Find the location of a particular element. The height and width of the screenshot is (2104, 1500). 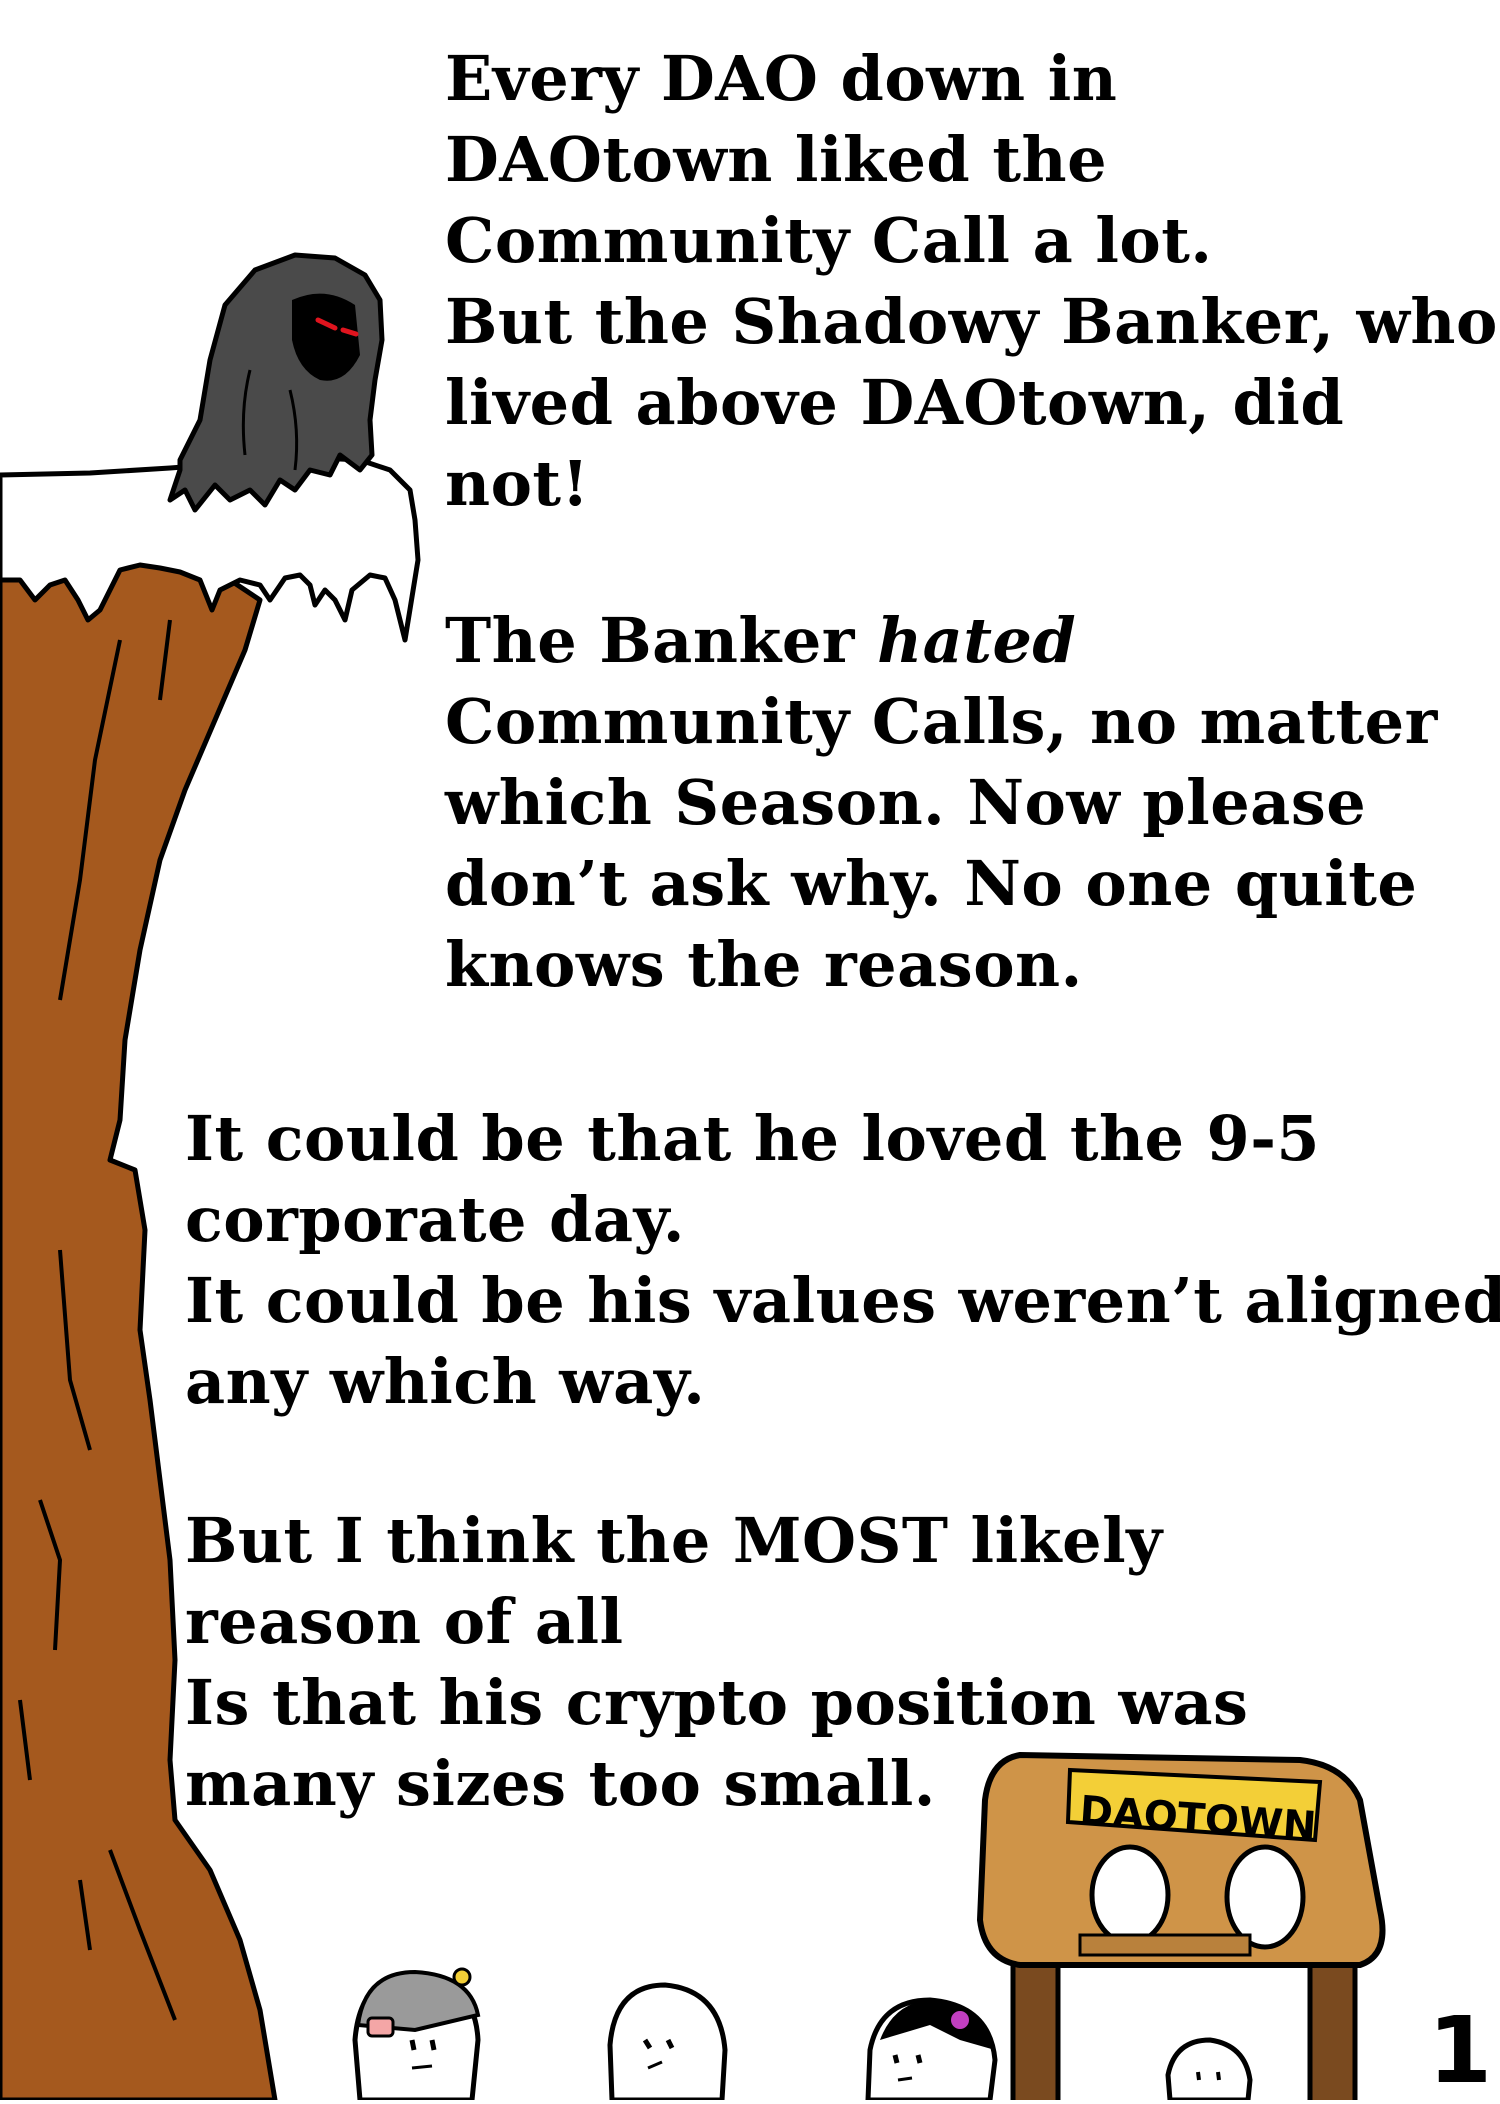

dao-character-behind-sign is located at coordinates (1209, 2068).